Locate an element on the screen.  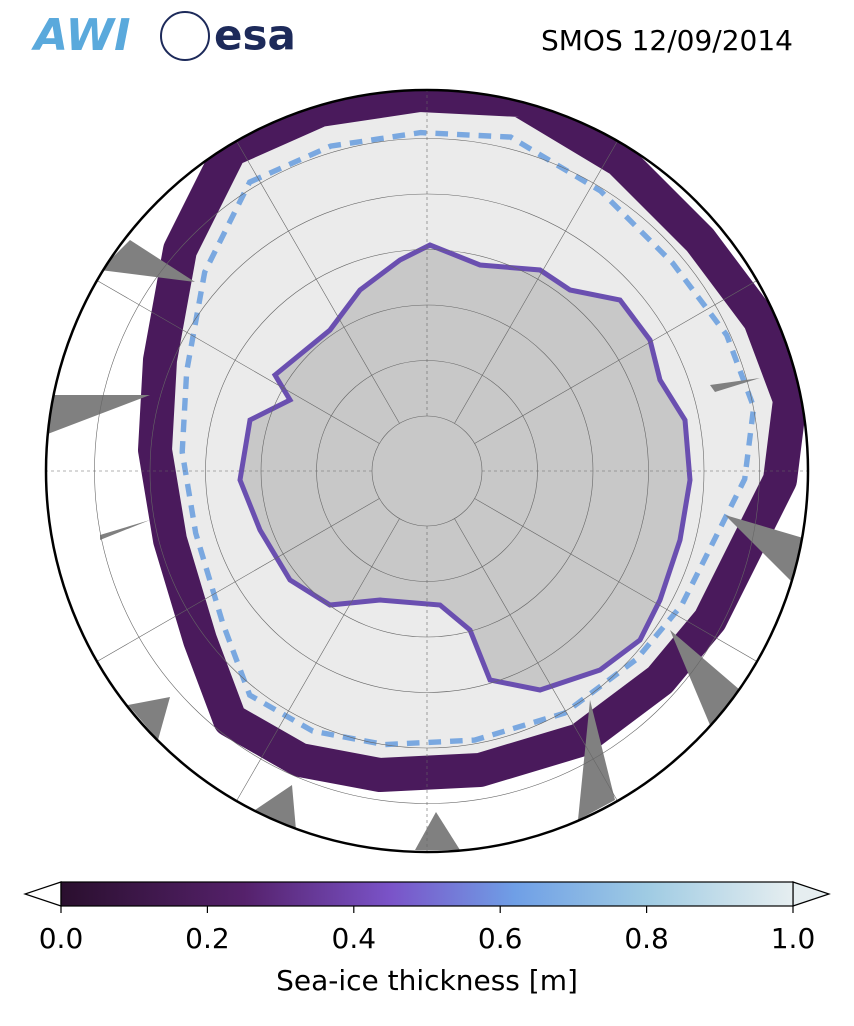
logo-awi: AWI is located at coordinates (81, 35).